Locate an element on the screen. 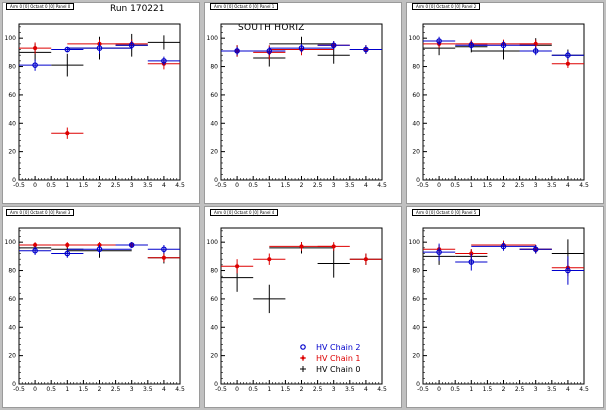  panel-title: Arm 0 [0] Octant 0 [0] Panel 2 is located at coordinates (446, 6).